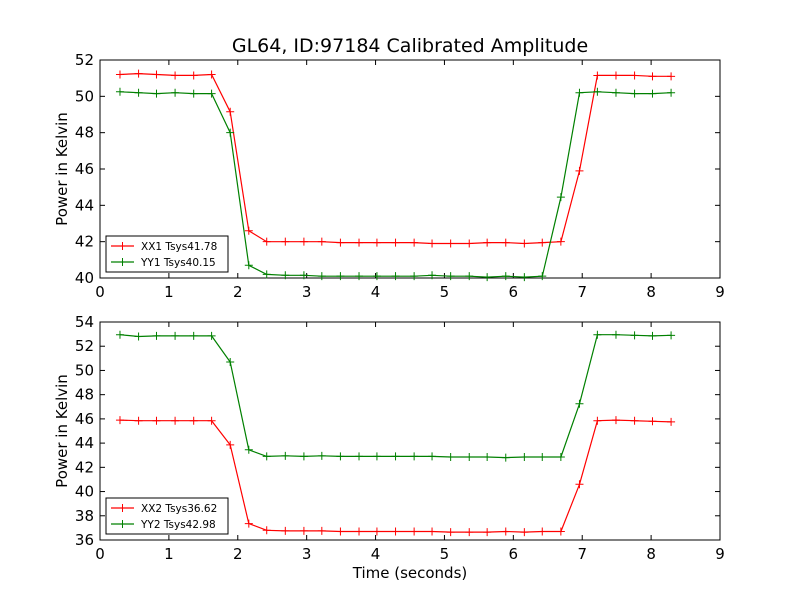 The width and height of the screenshot is (800, 600). Describe the element at coordinates (178, 525) in the screenshot. I see `legend-label: YY2 Tsys42.98` at that location.